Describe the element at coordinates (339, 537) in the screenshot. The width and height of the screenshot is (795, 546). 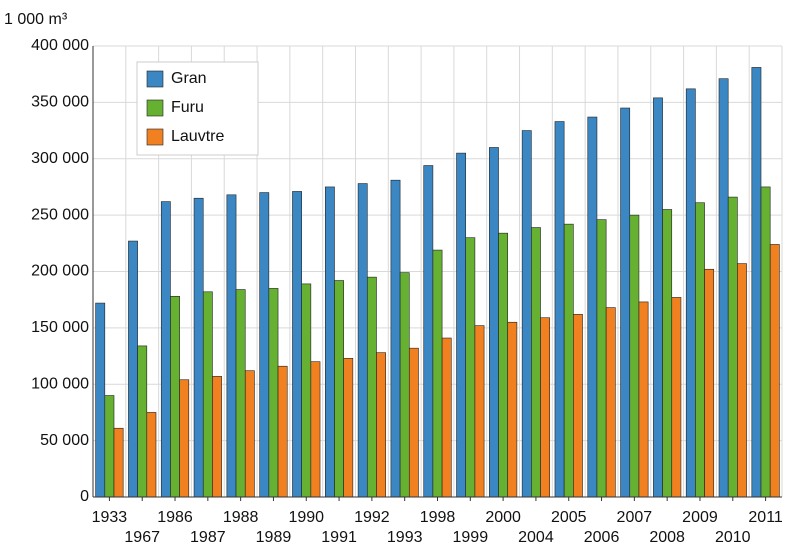
I see `x-tick-label: 1991` at that location.